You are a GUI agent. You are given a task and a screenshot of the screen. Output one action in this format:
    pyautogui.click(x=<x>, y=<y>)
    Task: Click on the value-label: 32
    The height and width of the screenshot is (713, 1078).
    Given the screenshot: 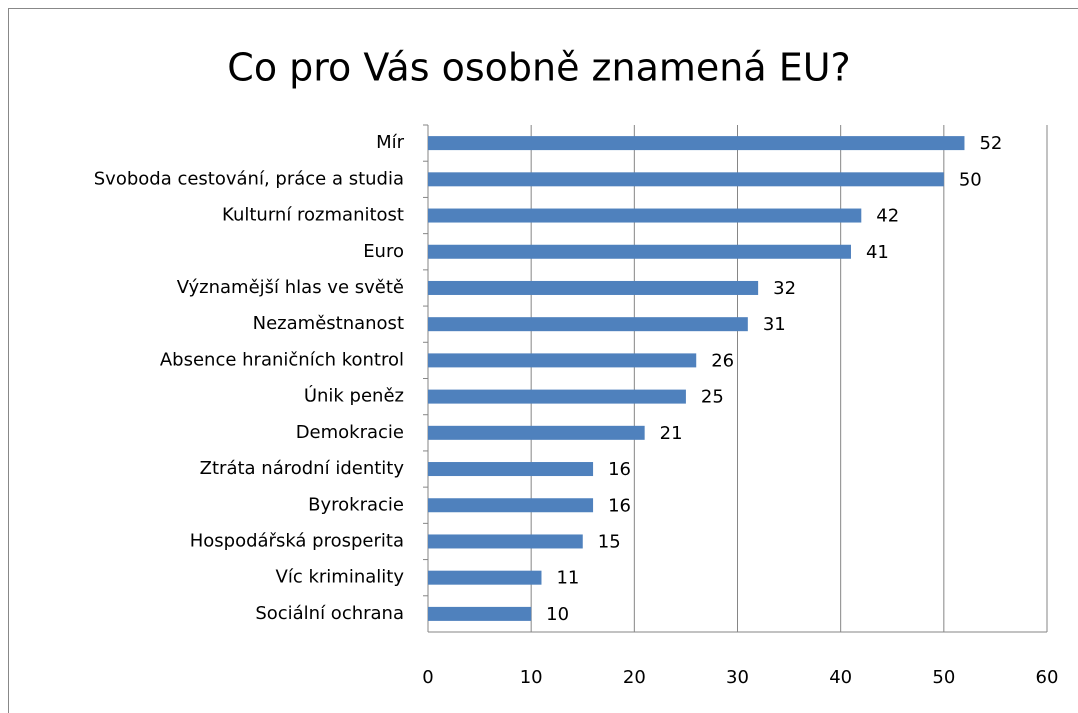 What is the action you would take?
    pyautogui.click(x=784, y=288)
    